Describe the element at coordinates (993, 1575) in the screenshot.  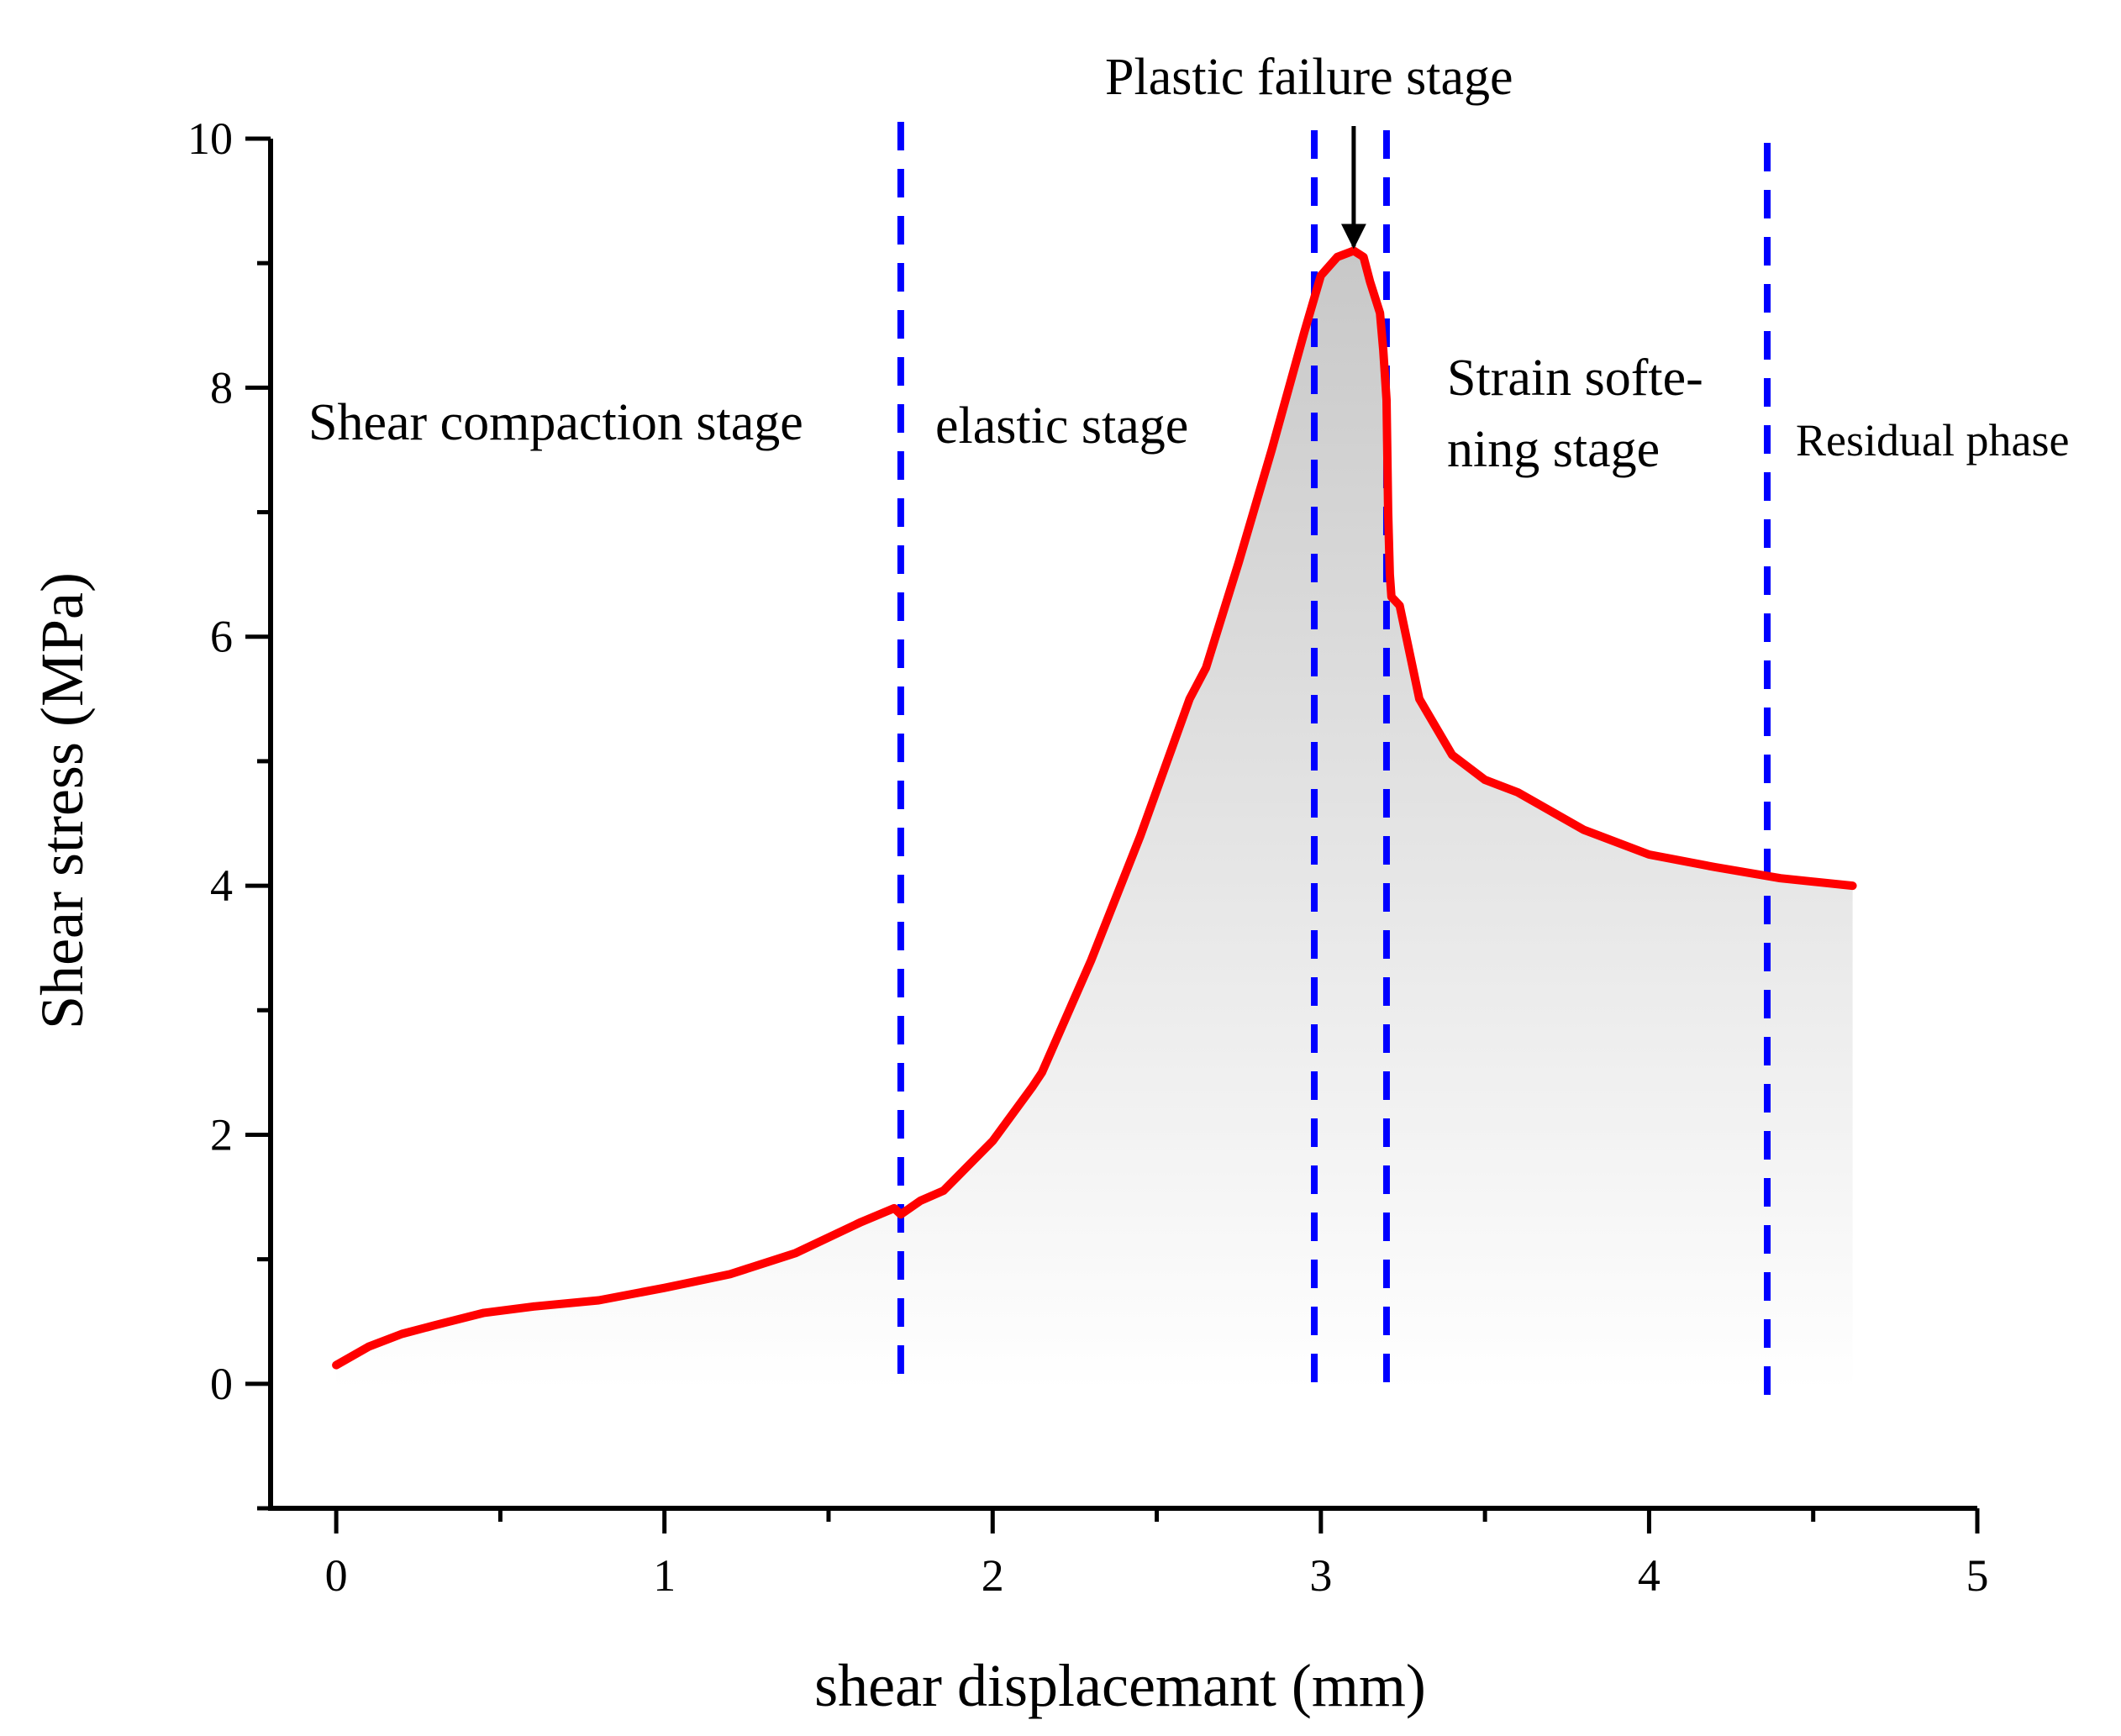
I see `x-tick-label: 2` at that location.